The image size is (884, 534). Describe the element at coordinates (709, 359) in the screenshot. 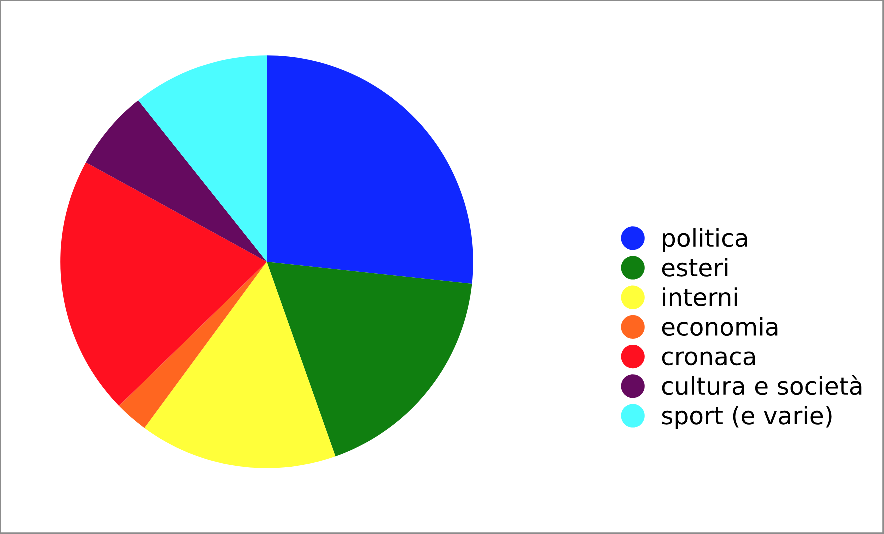

I see `legend-label: cronaca` at that location.